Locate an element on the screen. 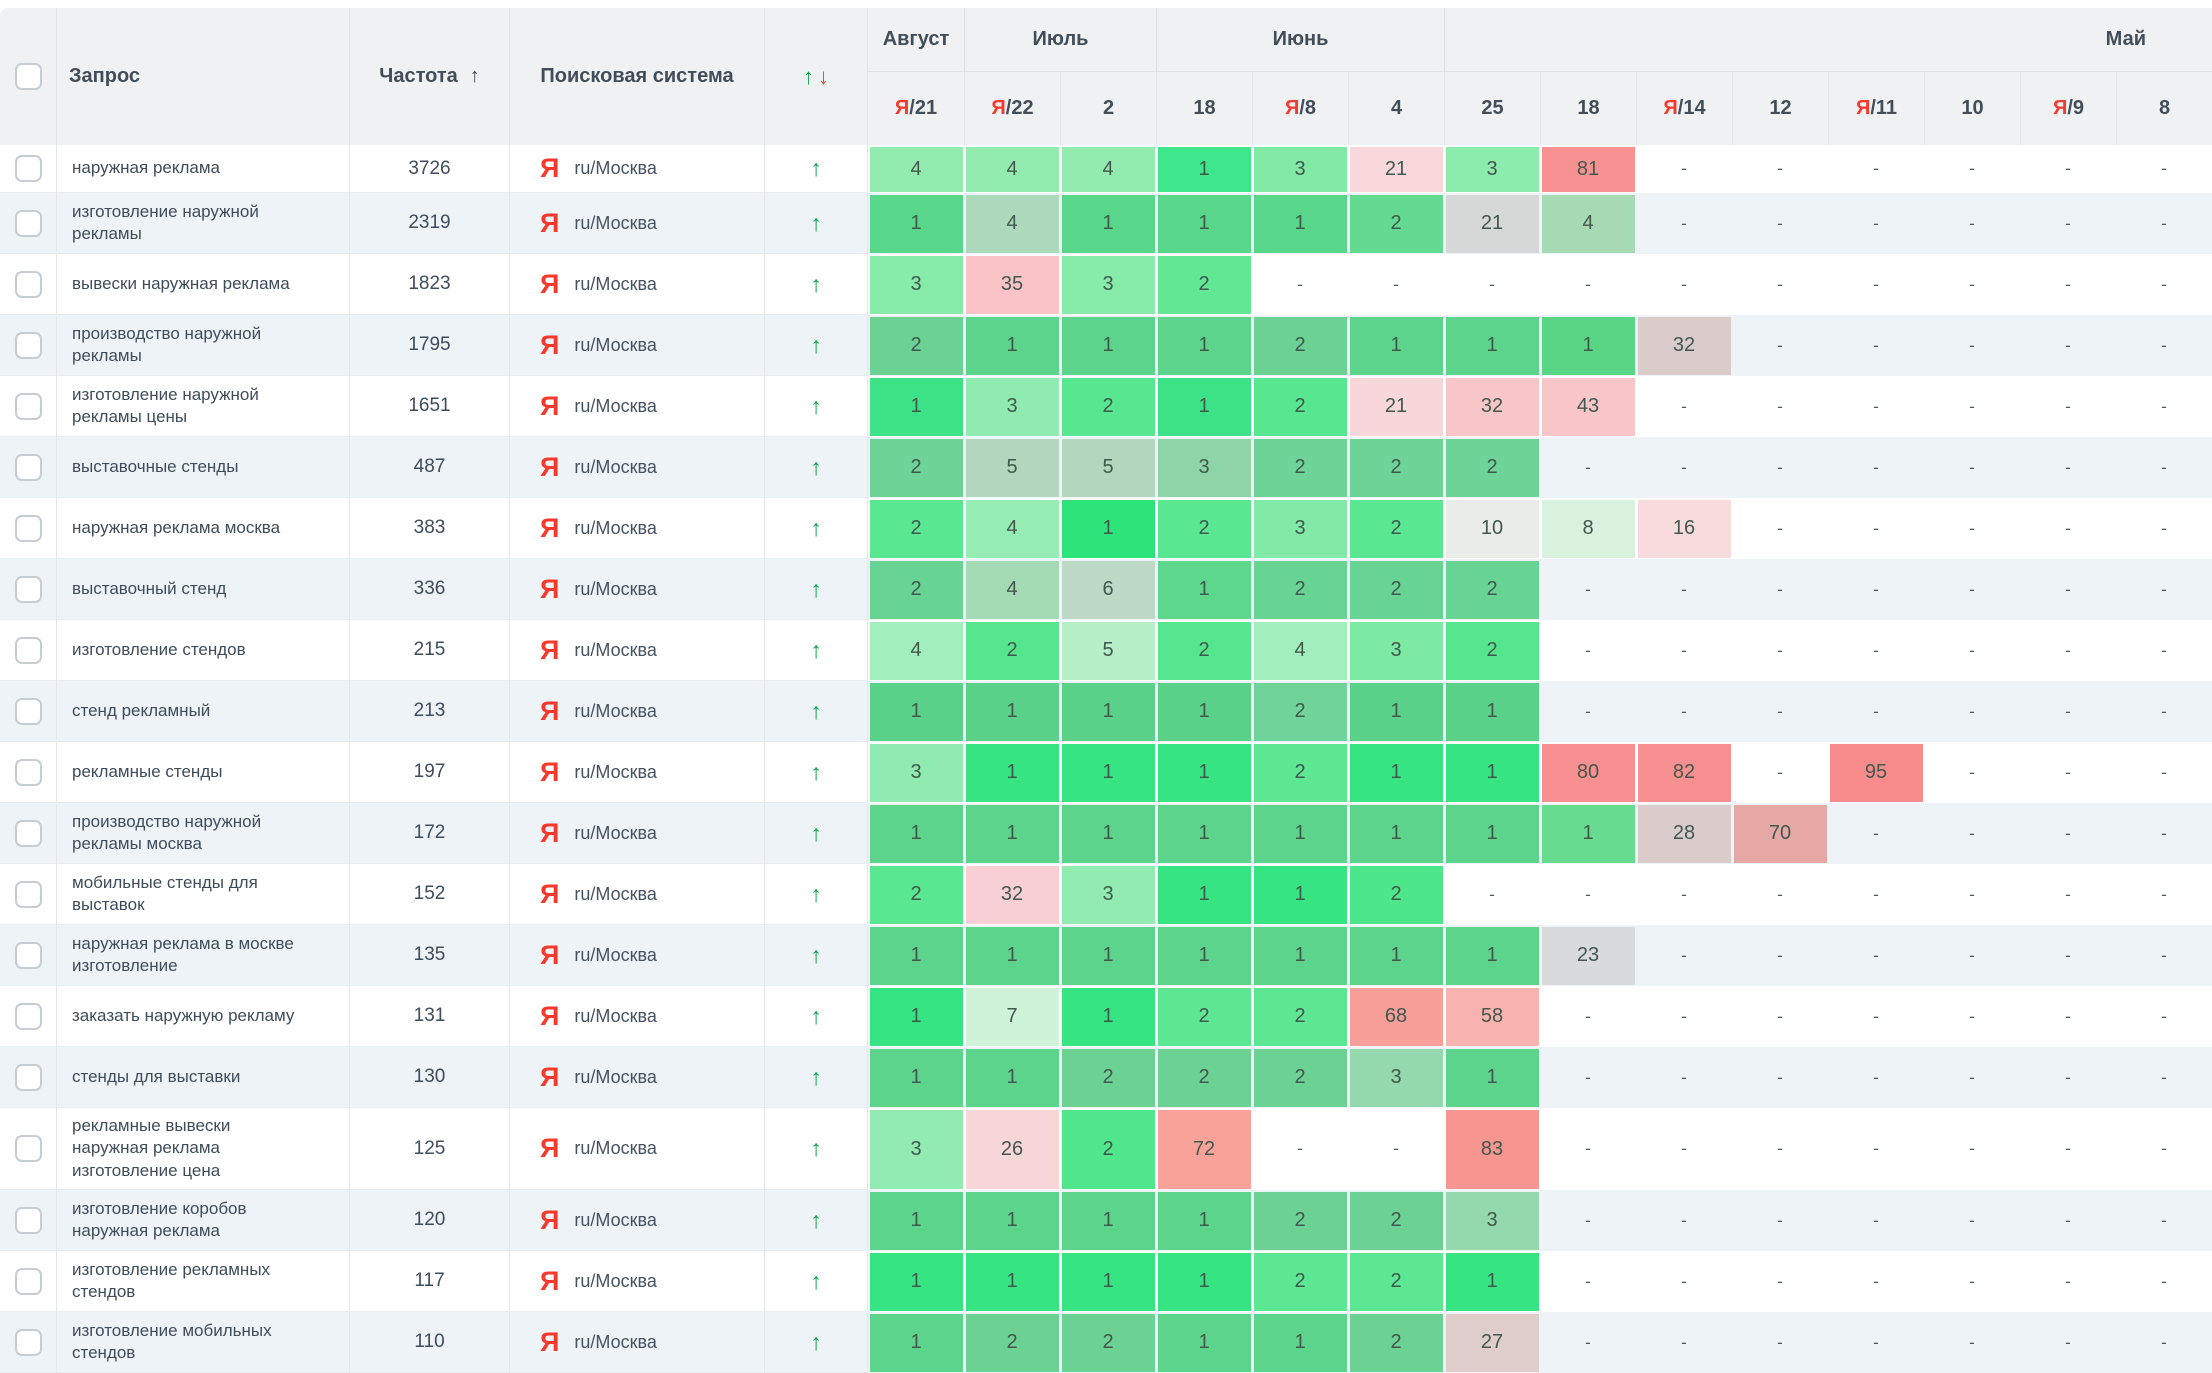  query-cell: изготовление мобильных стендов is located at coordinates (203, 1342).